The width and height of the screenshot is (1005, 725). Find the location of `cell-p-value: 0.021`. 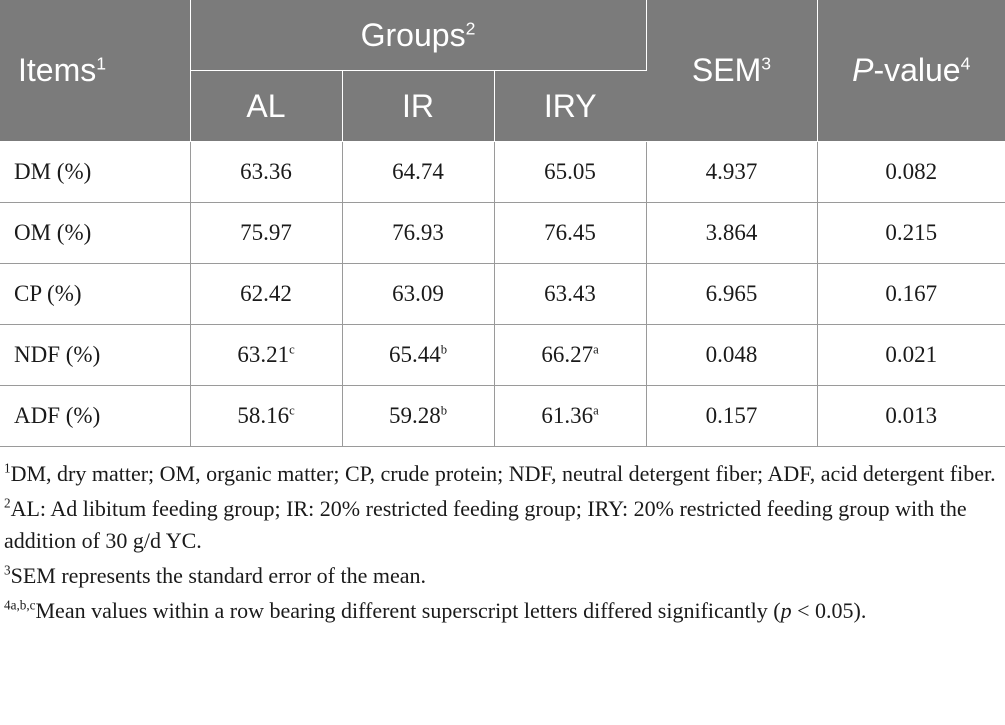

cell-p-value: 0.021 is located at coordinates (911, 355).